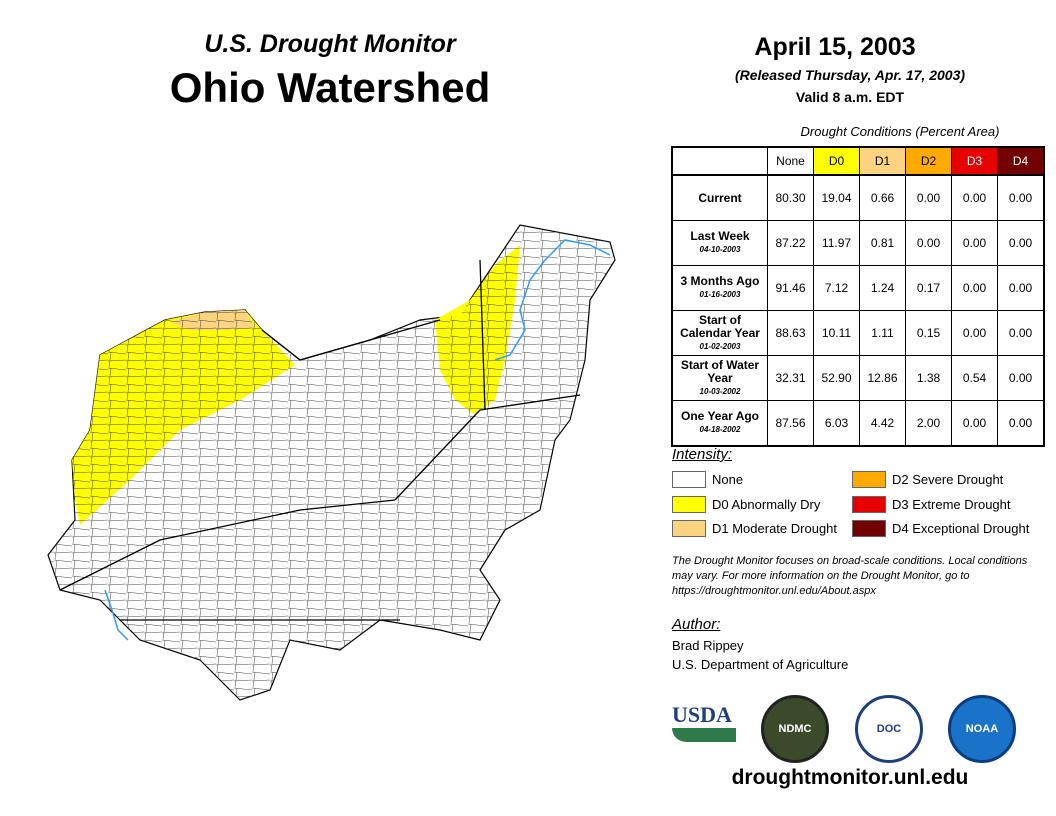 This screenshot has width=1056, height=816. What do you see at coordinates (790, 423) in the screenshot?
I see `table-cell: 87.56` at bounding box center [790, 423].